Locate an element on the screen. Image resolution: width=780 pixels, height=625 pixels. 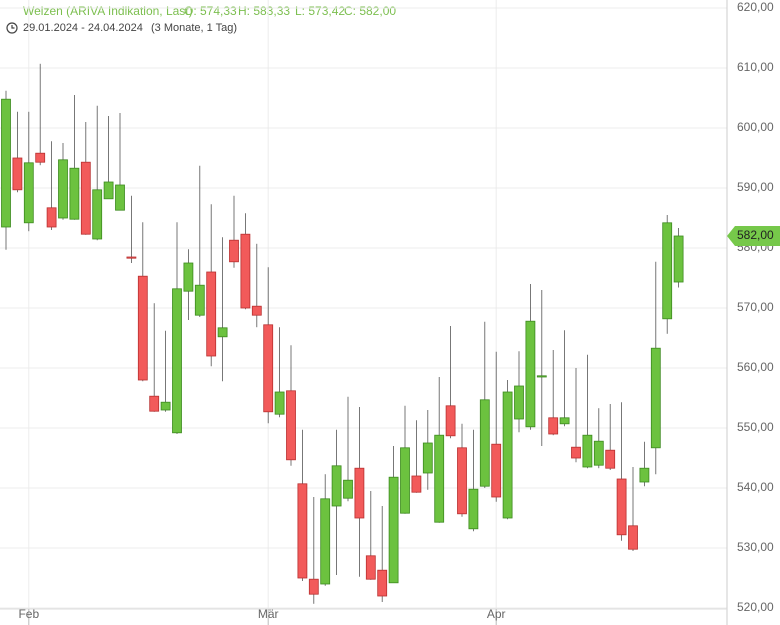
y-tick-label: 530,00 is located at coordinates (755, 547).